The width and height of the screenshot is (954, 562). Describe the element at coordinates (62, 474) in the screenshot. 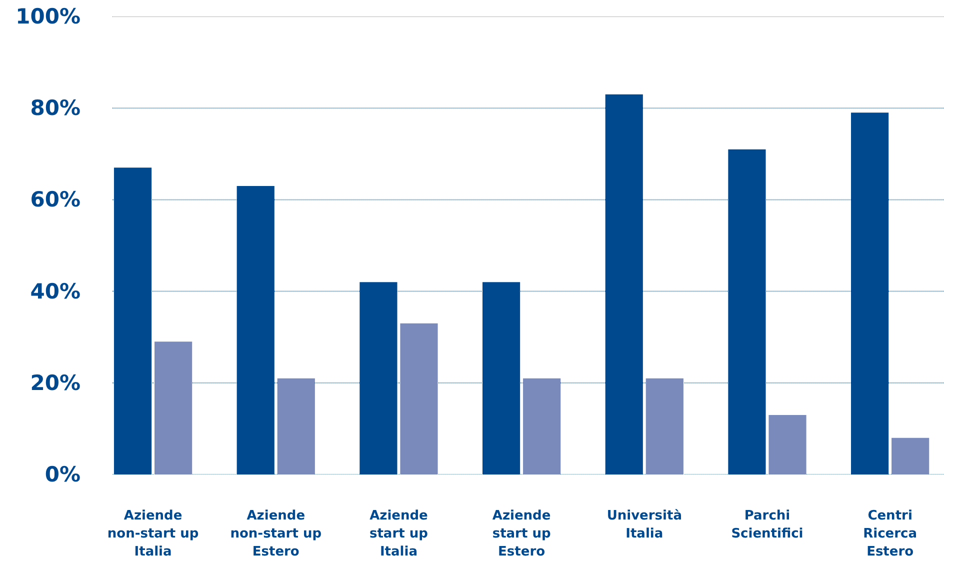

I see `y-tick-label: 0%` at that location.